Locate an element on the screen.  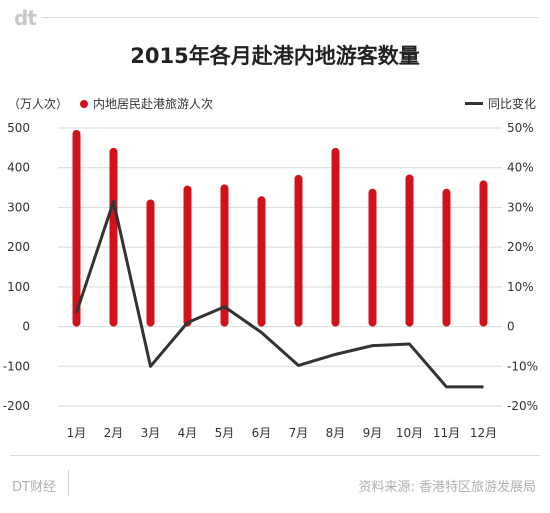
left-tick-label: 500 is located at coordinates (18, 128).